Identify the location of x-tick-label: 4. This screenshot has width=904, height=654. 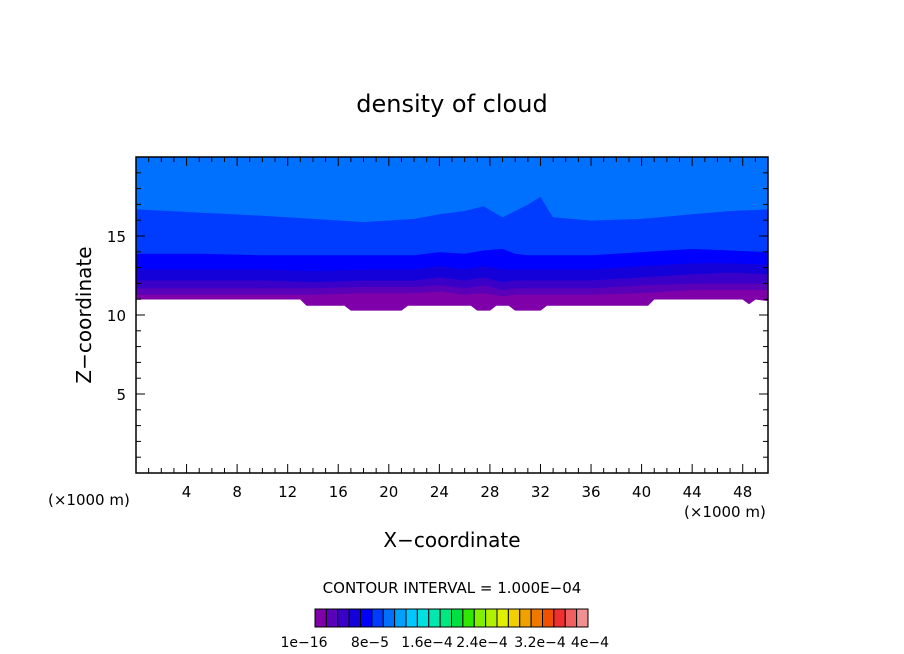
(187, 492).